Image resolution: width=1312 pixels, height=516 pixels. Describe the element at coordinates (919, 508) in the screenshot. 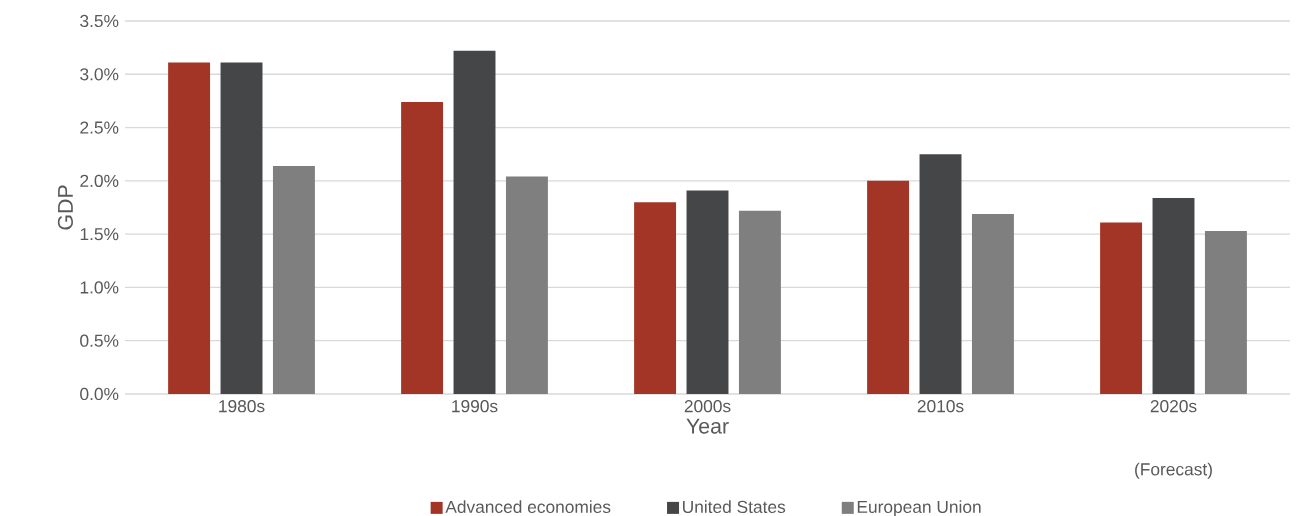

I see `legend-label: European Union` at that location.